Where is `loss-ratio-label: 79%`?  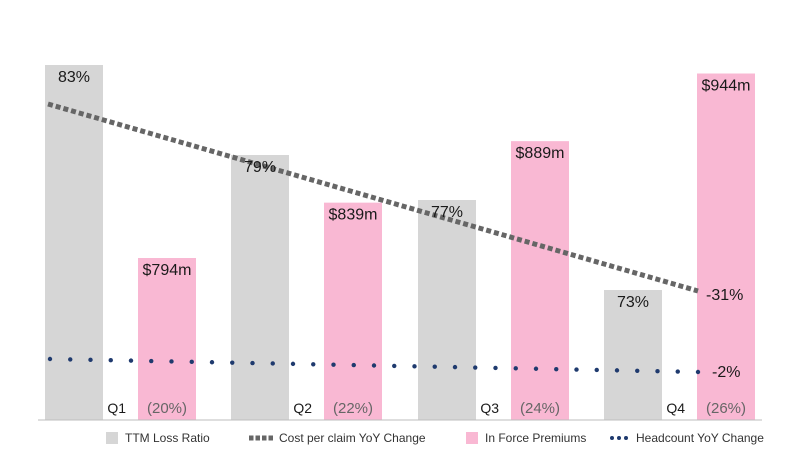
loss-ratio-label: 79% is located at coordinates (260, 167).